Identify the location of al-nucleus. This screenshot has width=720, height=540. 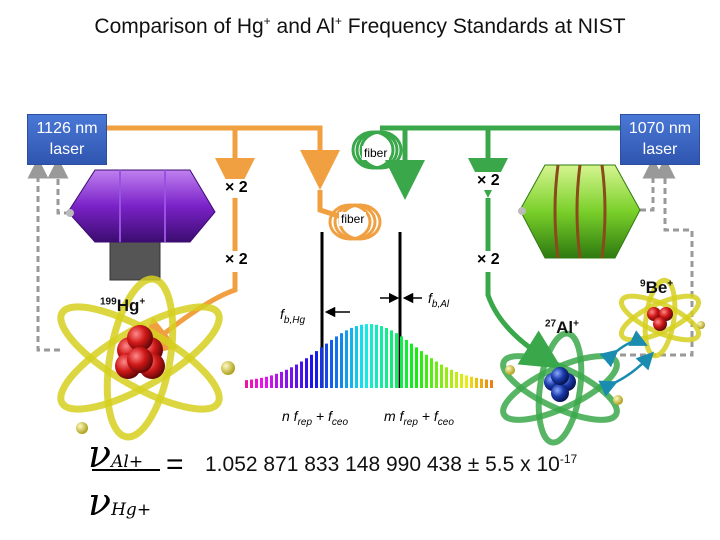
(564, 385).